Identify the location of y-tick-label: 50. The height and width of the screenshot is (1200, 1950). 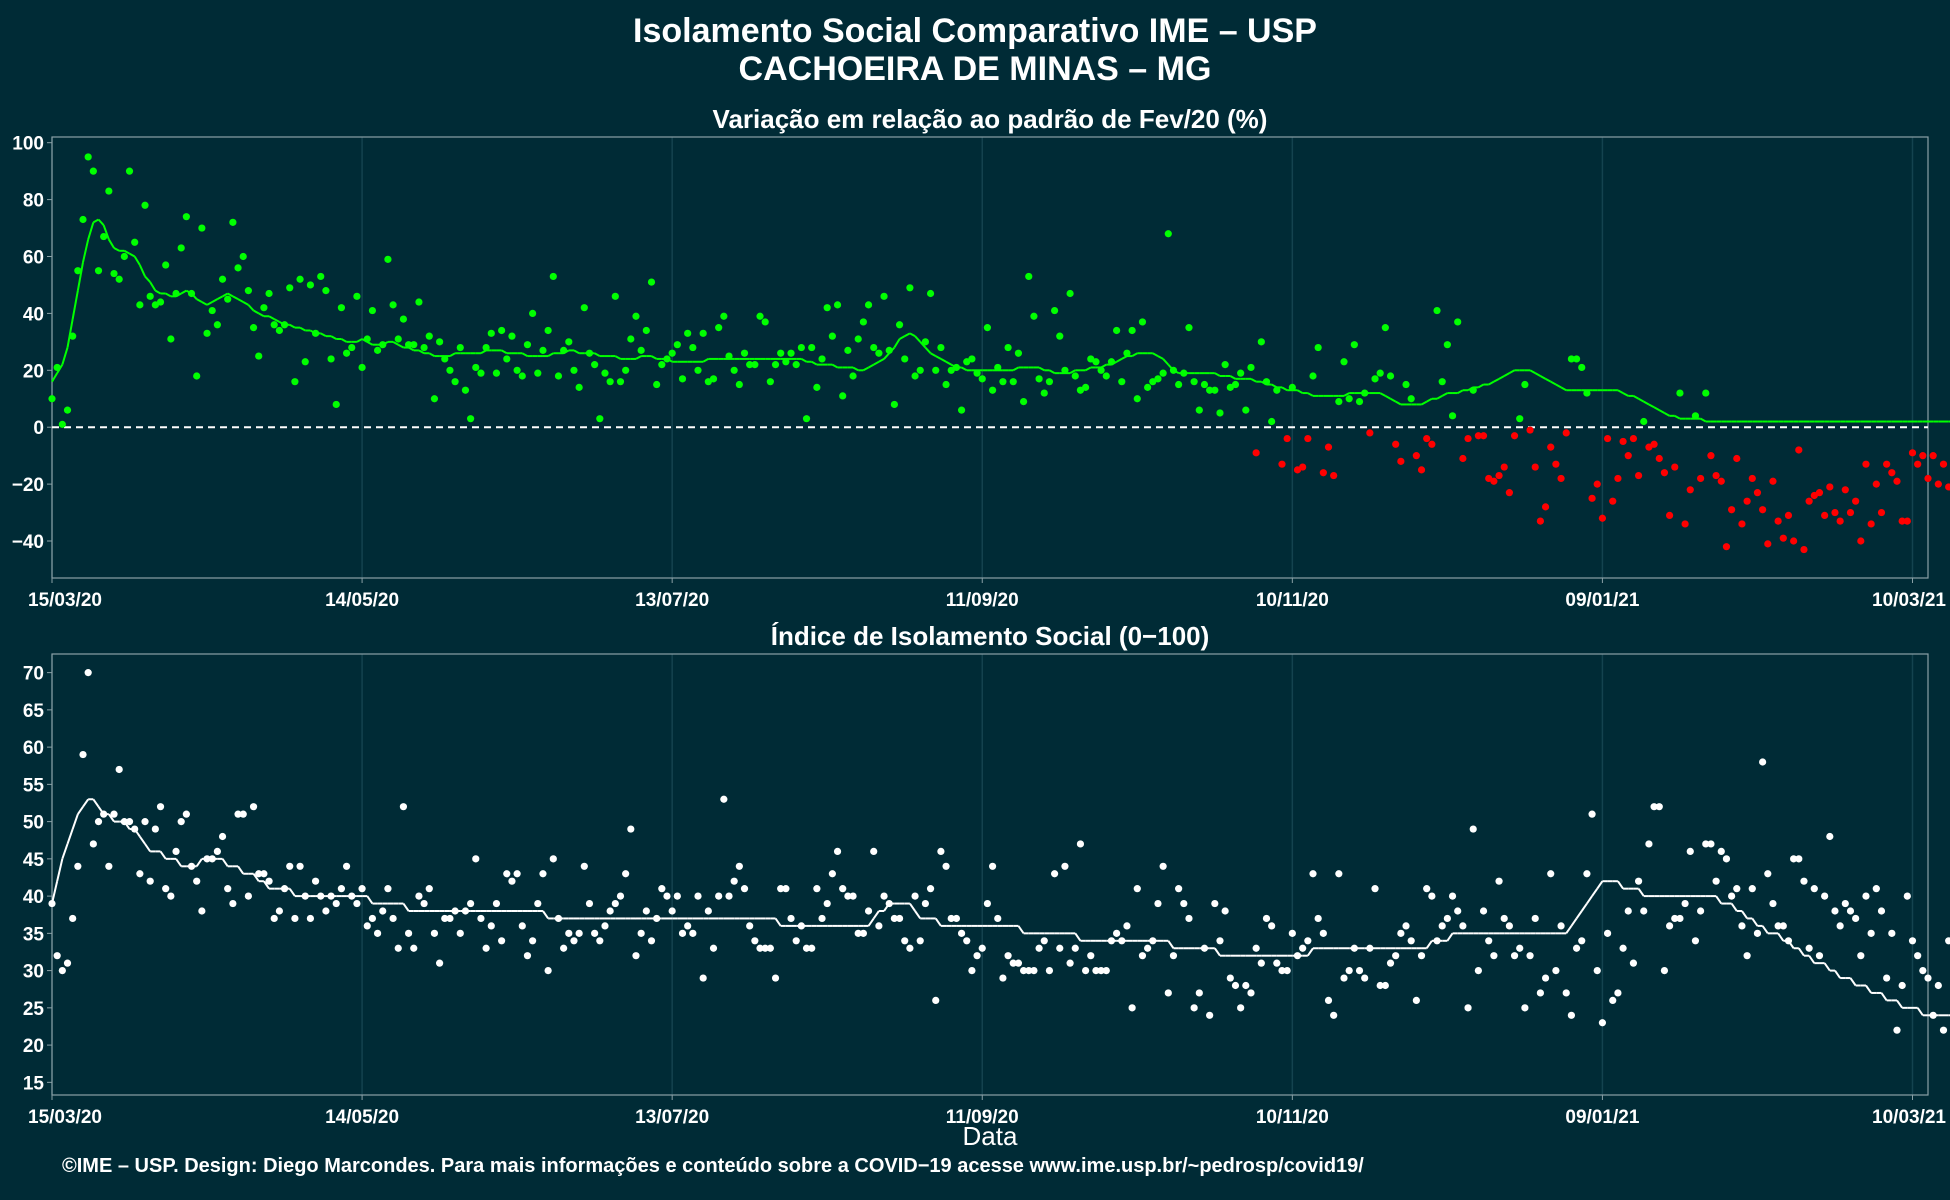
(33, 823).